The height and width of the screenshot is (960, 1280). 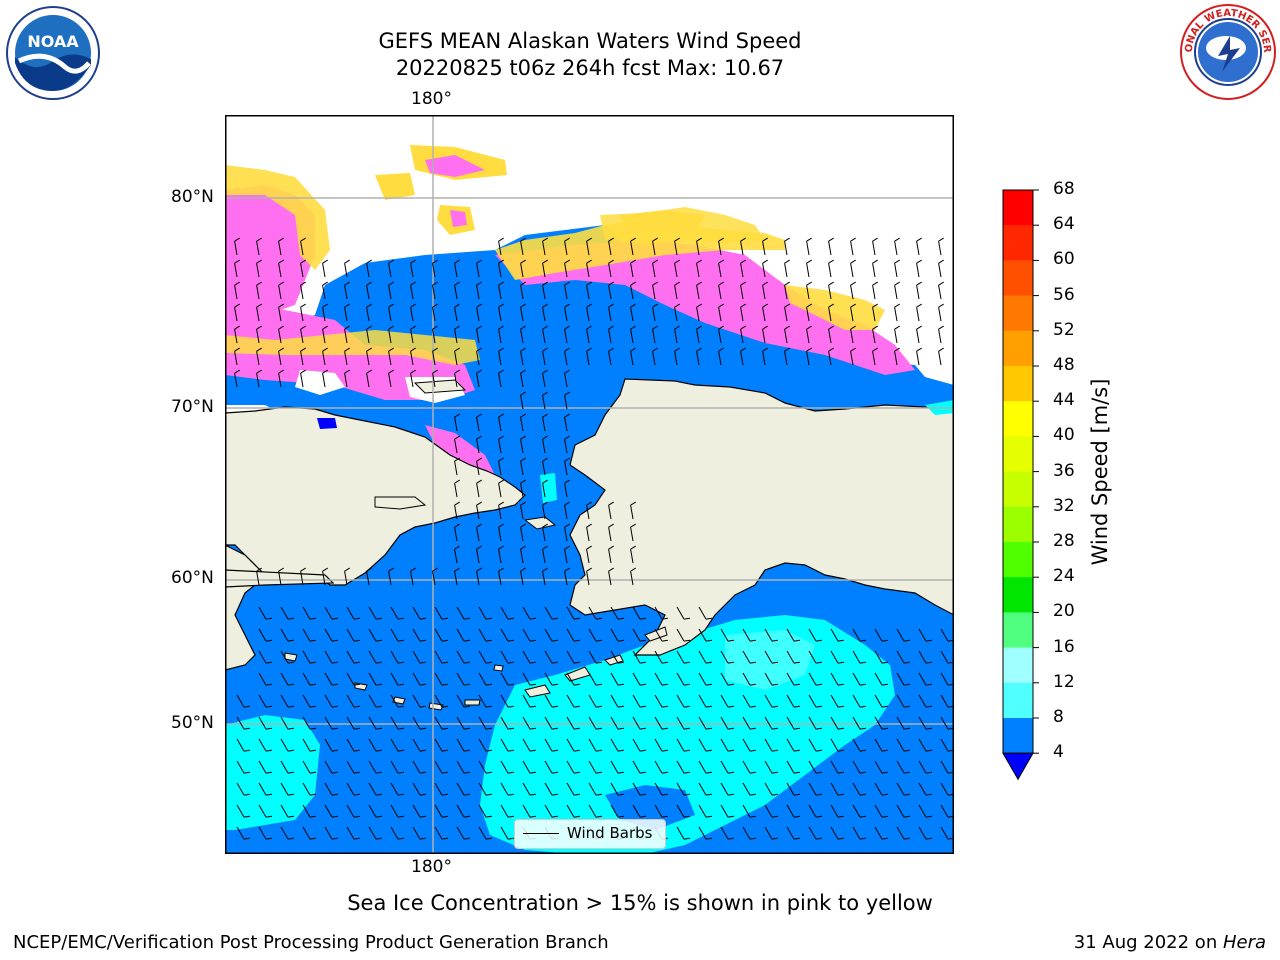 I want to click on footer-date: 31 Aug 2022 on, so click(x=1148, y=942).